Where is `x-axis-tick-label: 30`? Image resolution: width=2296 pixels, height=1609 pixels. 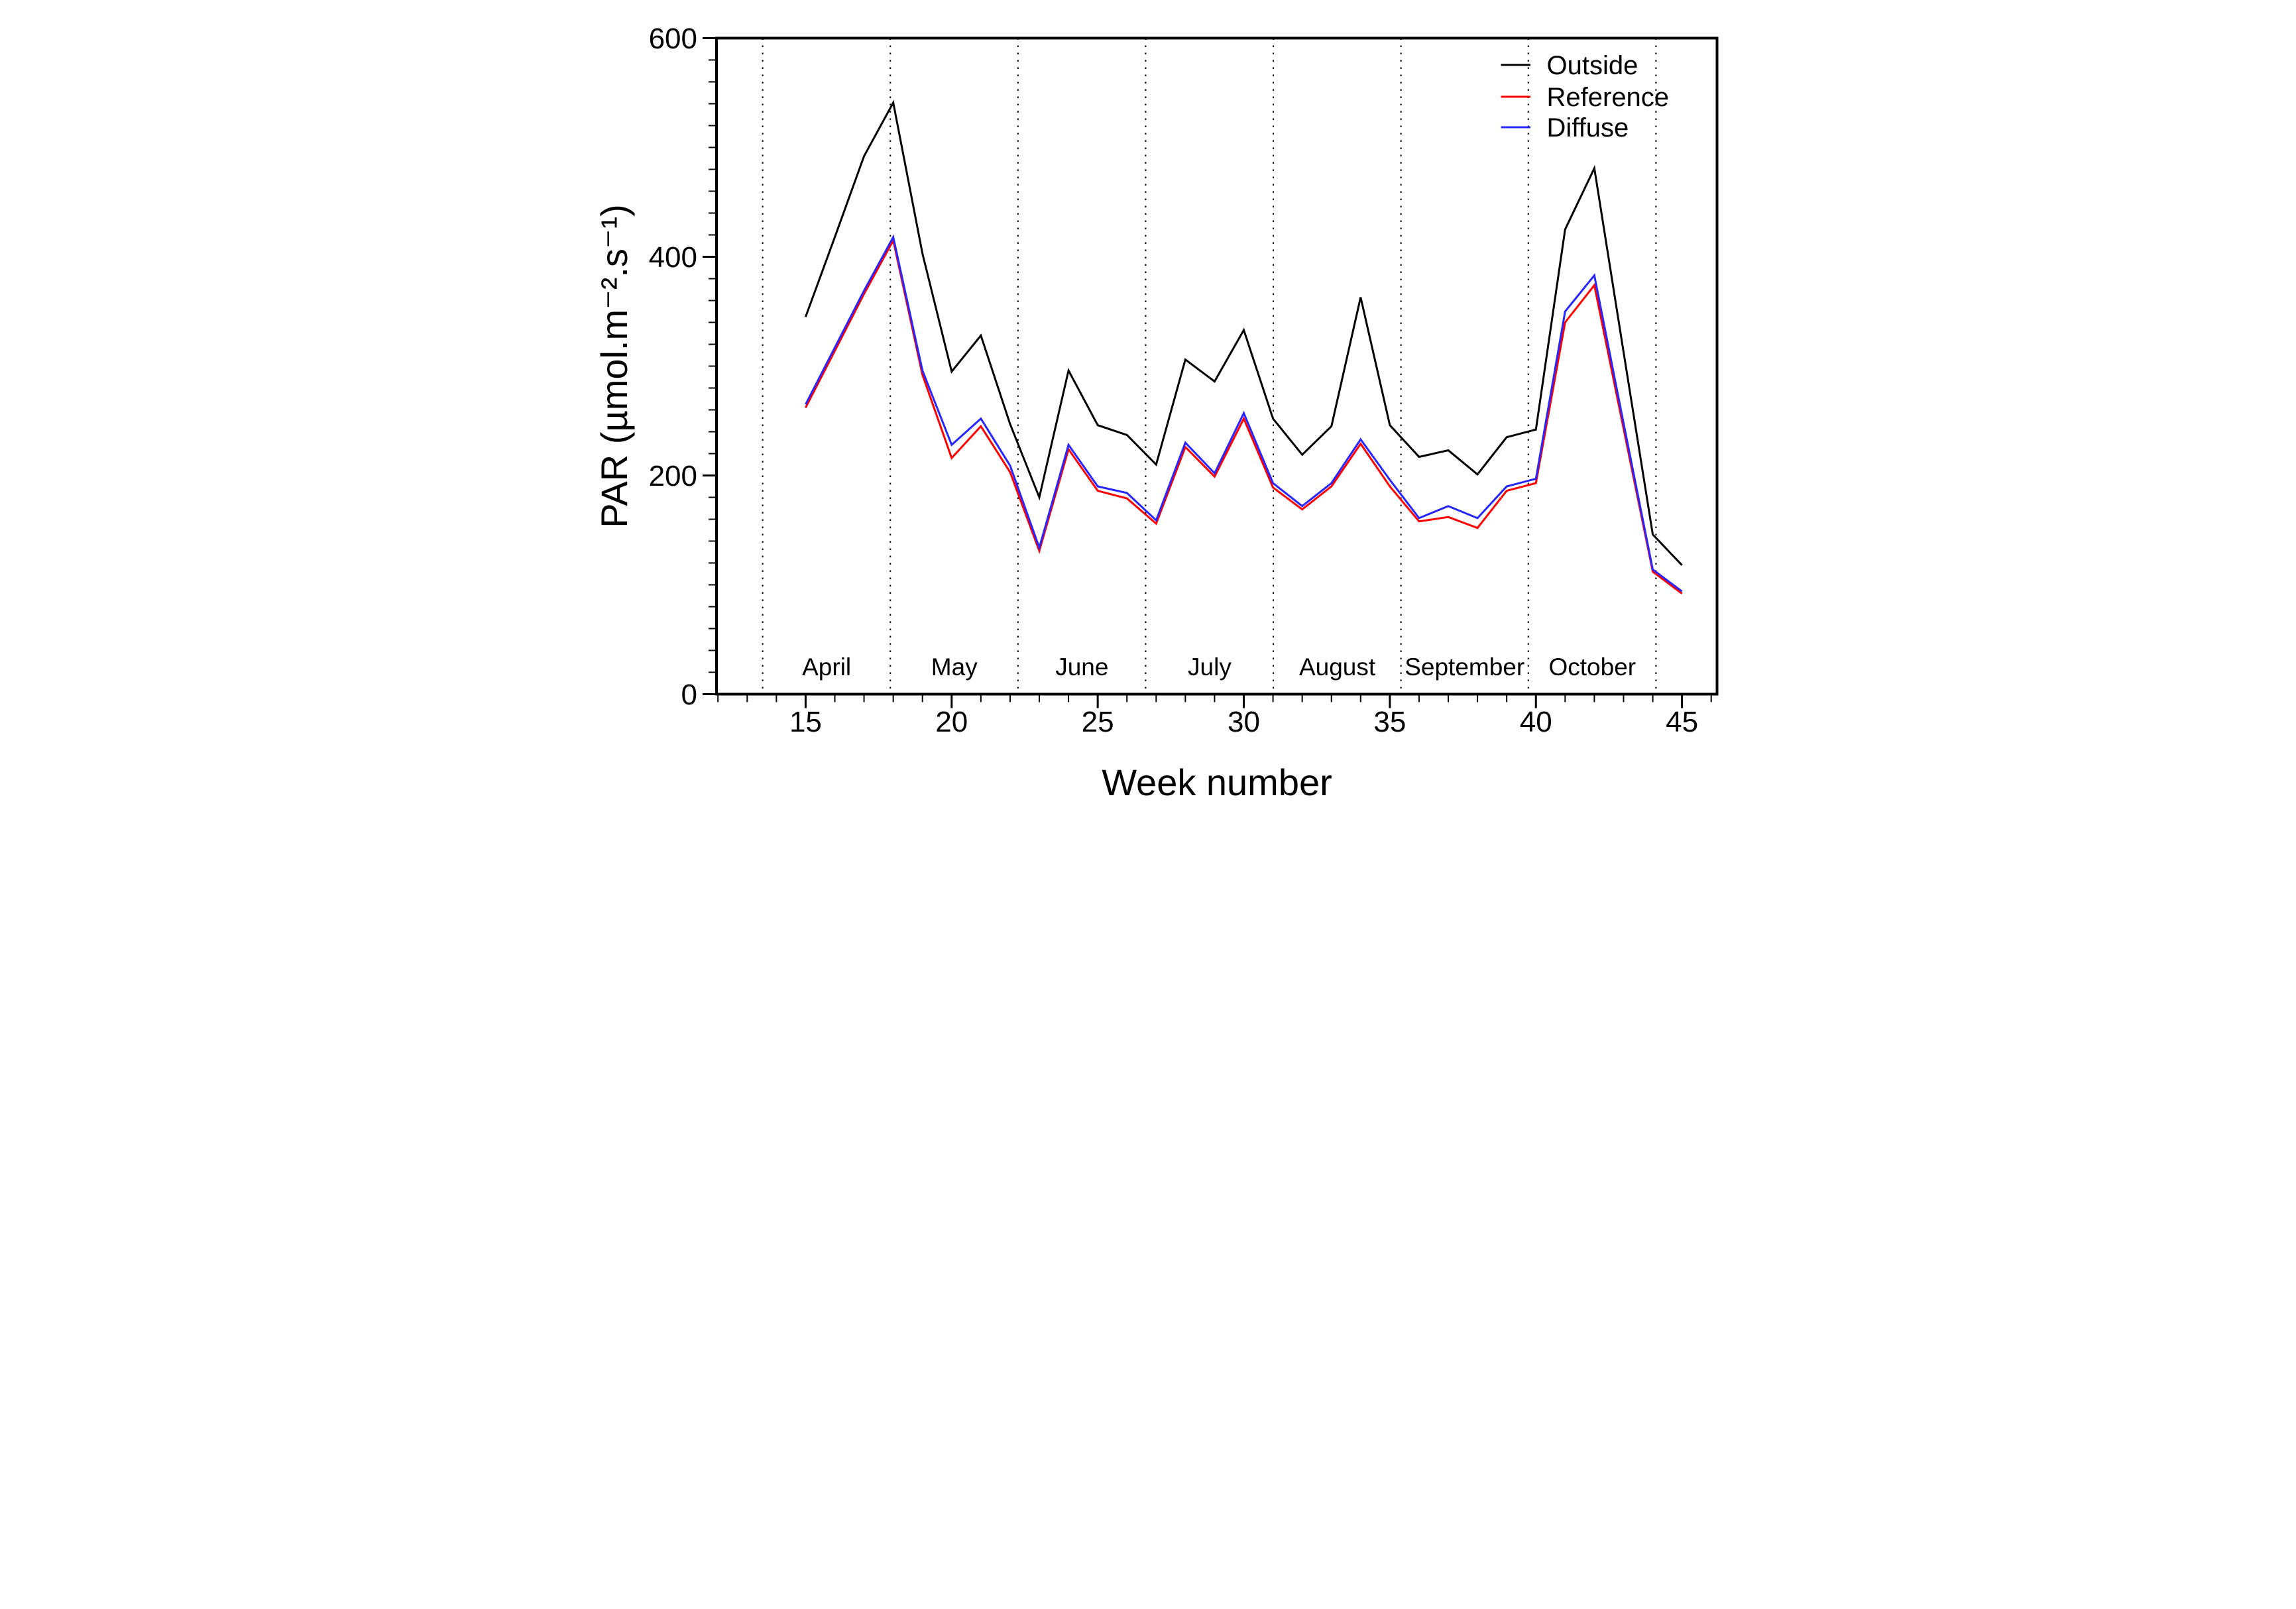
x-axis-tick-label: 30 is located at coordinates (1244, 722).